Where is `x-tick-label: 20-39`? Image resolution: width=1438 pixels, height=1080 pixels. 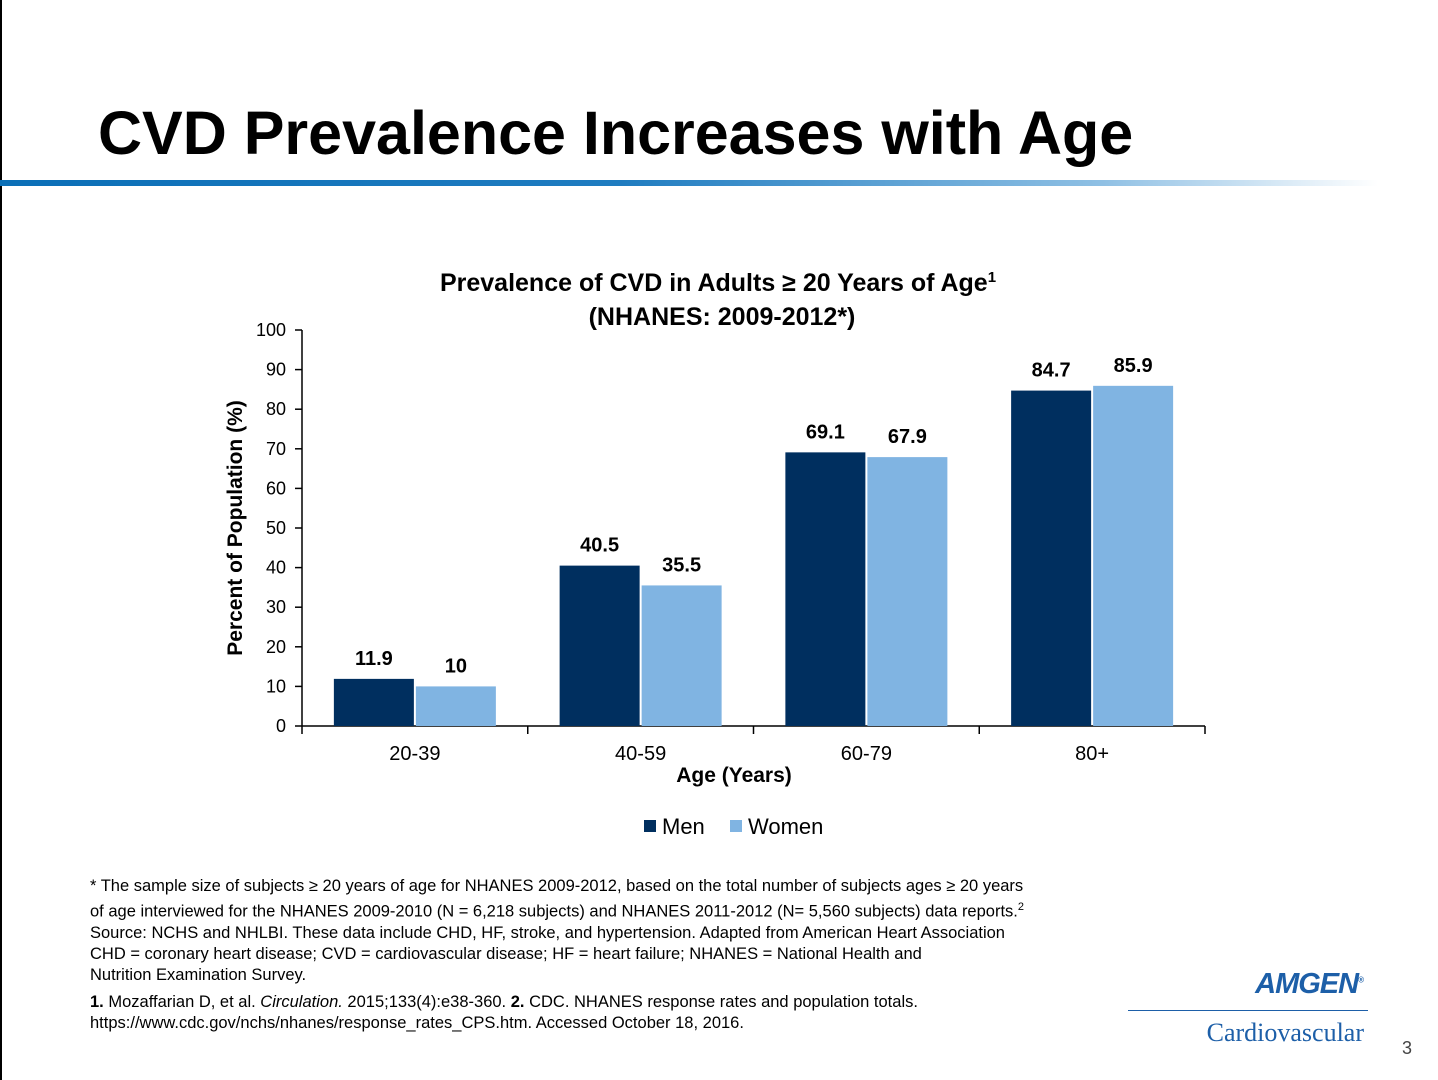 x-tick-label: 20-39 is located at coordinates (414, 754).